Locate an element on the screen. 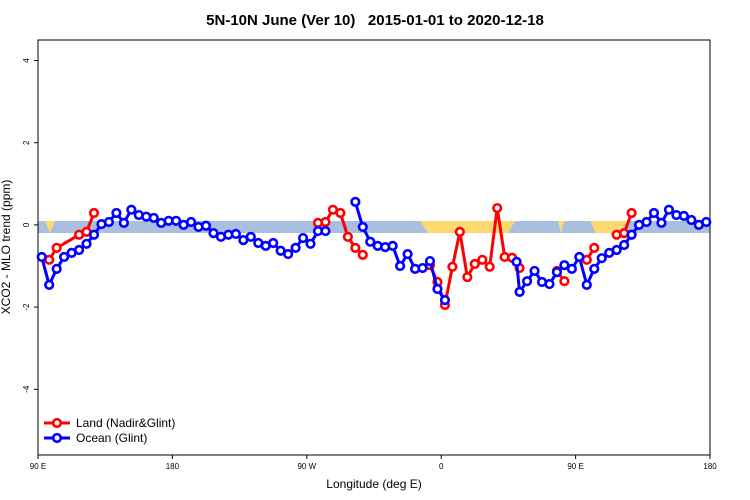  y-axis-label: XCO2 - MLO trend (ppm) is located at coordinates (6, 247).